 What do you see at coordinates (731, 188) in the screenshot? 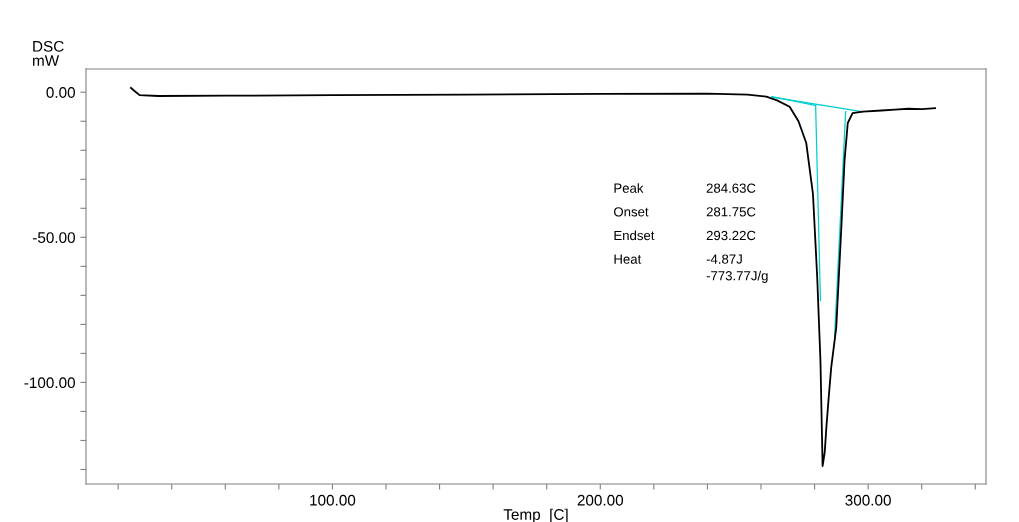
I see `annotation: 284.63C` at bounding box center [731, 188].